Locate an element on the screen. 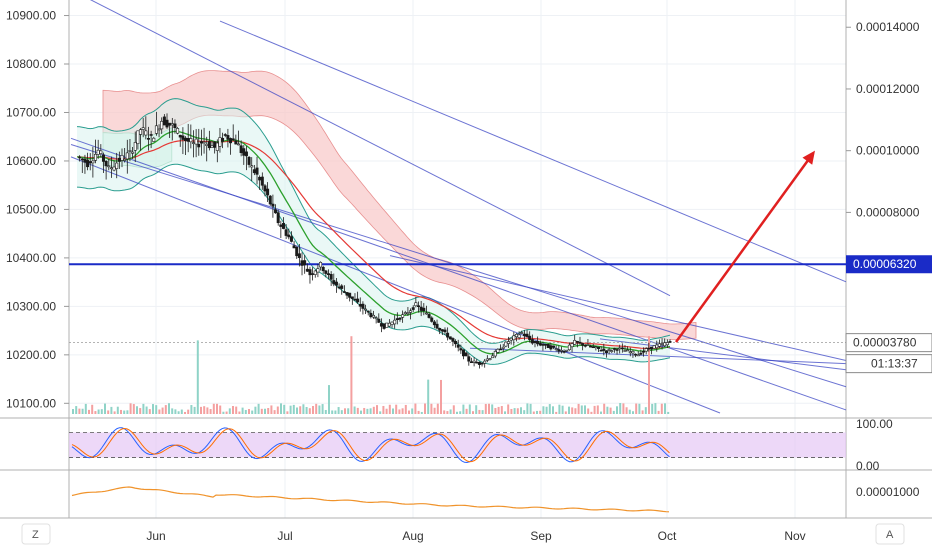  left-axis-tick-label: 10300.00 is located at coordinates (31, 306).